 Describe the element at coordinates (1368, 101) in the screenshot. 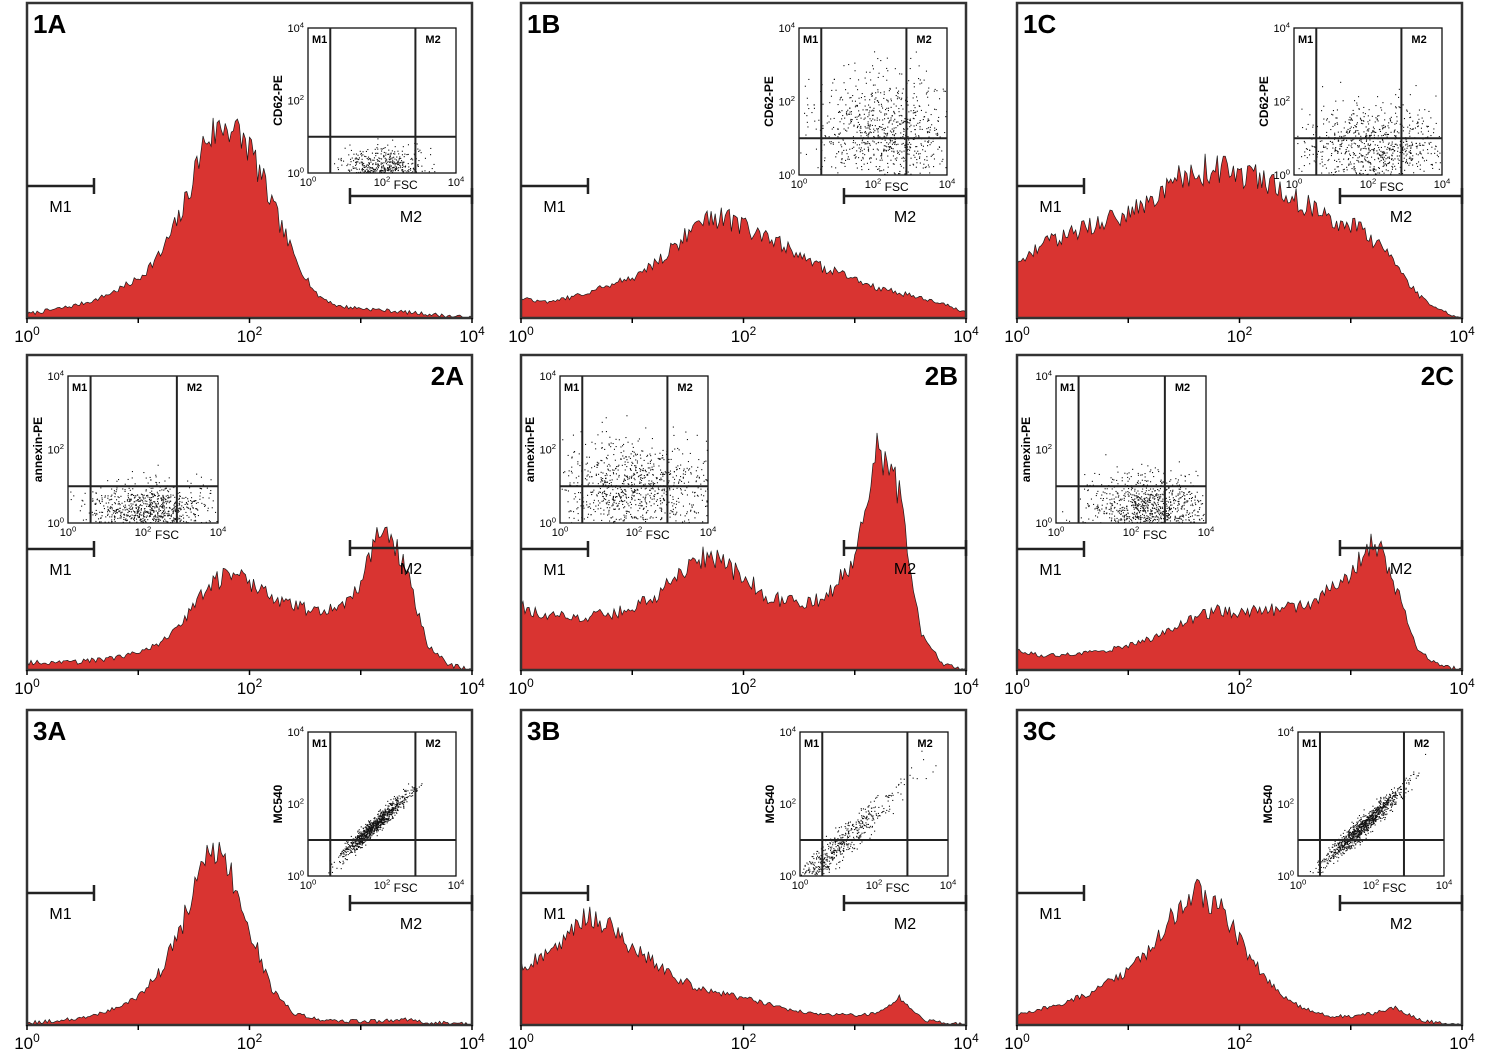

I see `inset-frame` at that location.